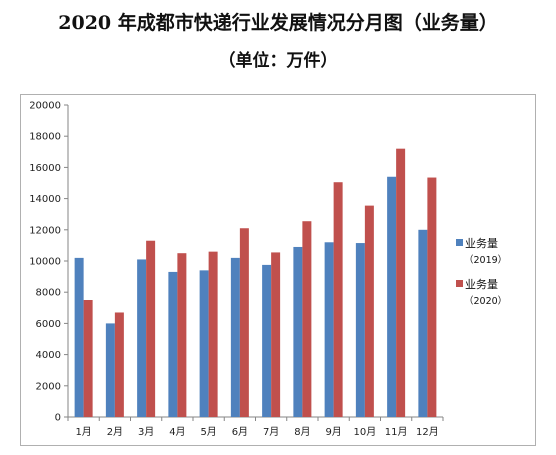 This screenshot has height=455, width=556. I want to click on y-tick-label: 0, so click(58, 418).